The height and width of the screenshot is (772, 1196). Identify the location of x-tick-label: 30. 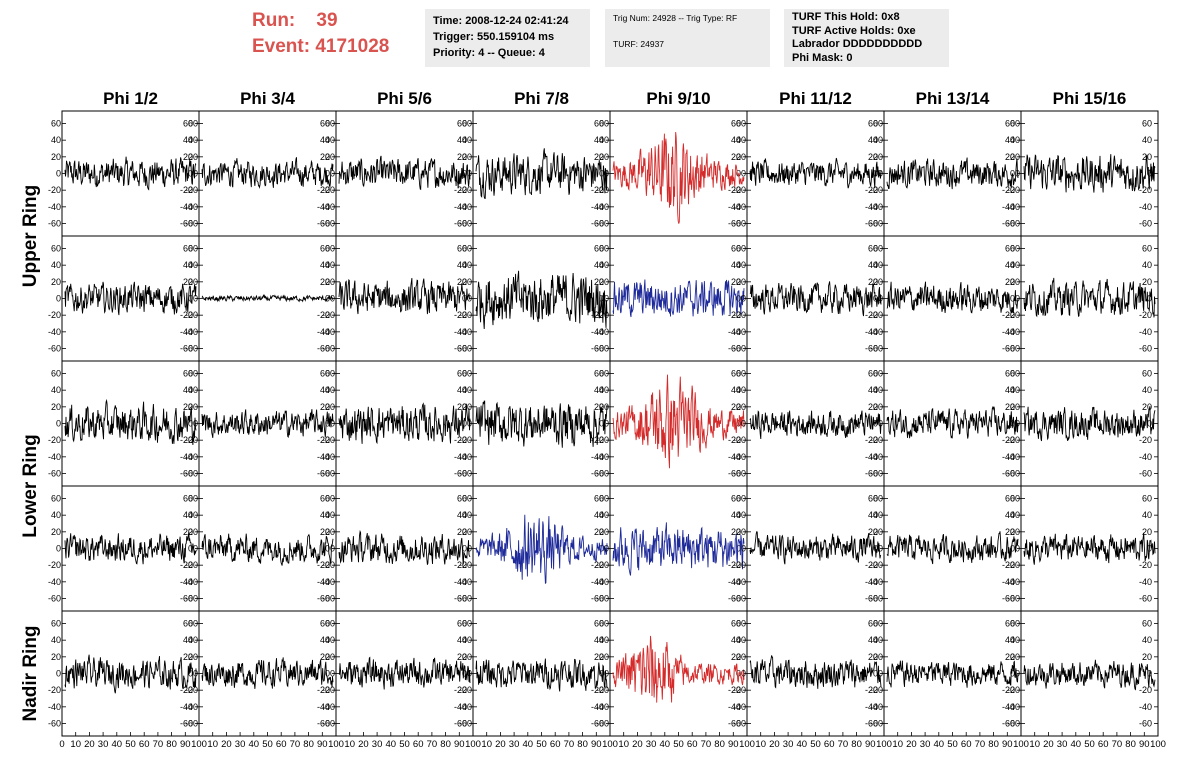
(1062, 744).